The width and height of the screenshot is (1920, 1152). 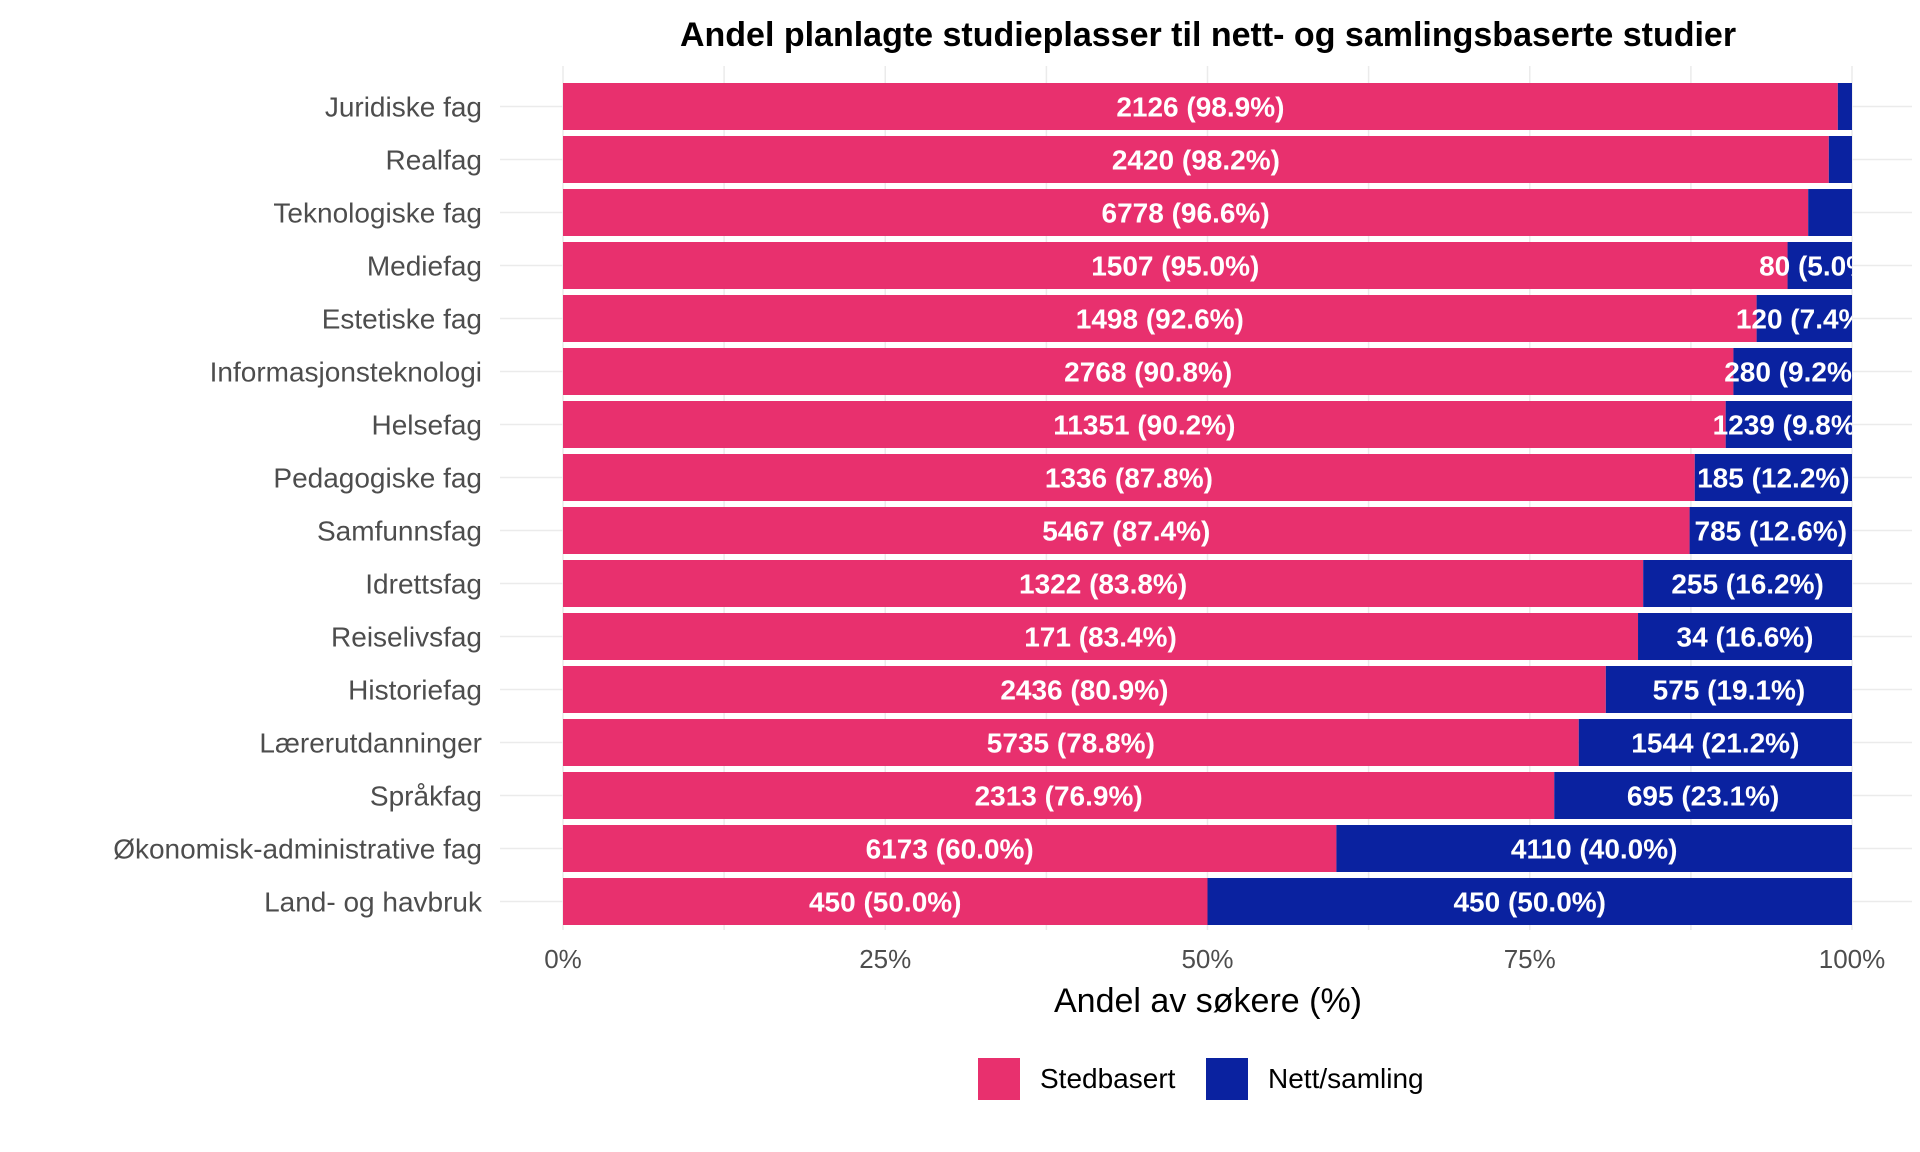 What do you see at coordinates (399, 531) in the screenshot?
I see `category-label: Samfunnsfag` at bounding box center [399, 531].